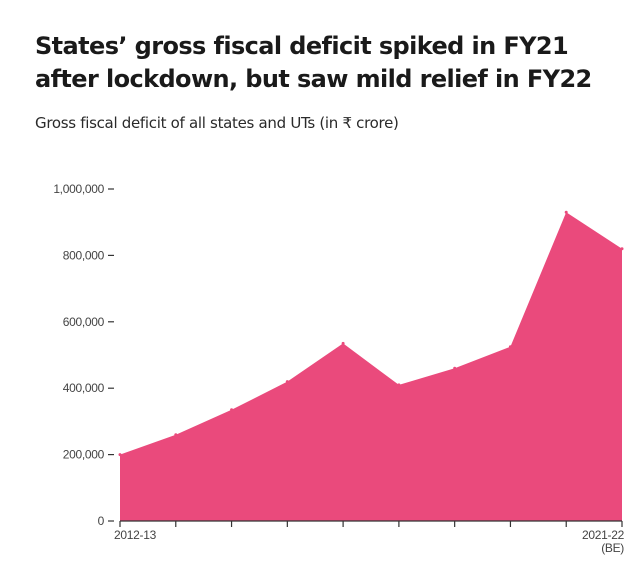  Describe the element at coordinates (135, 535) in the screenshot. I see `x-tick-label: 2012-13` at that location.